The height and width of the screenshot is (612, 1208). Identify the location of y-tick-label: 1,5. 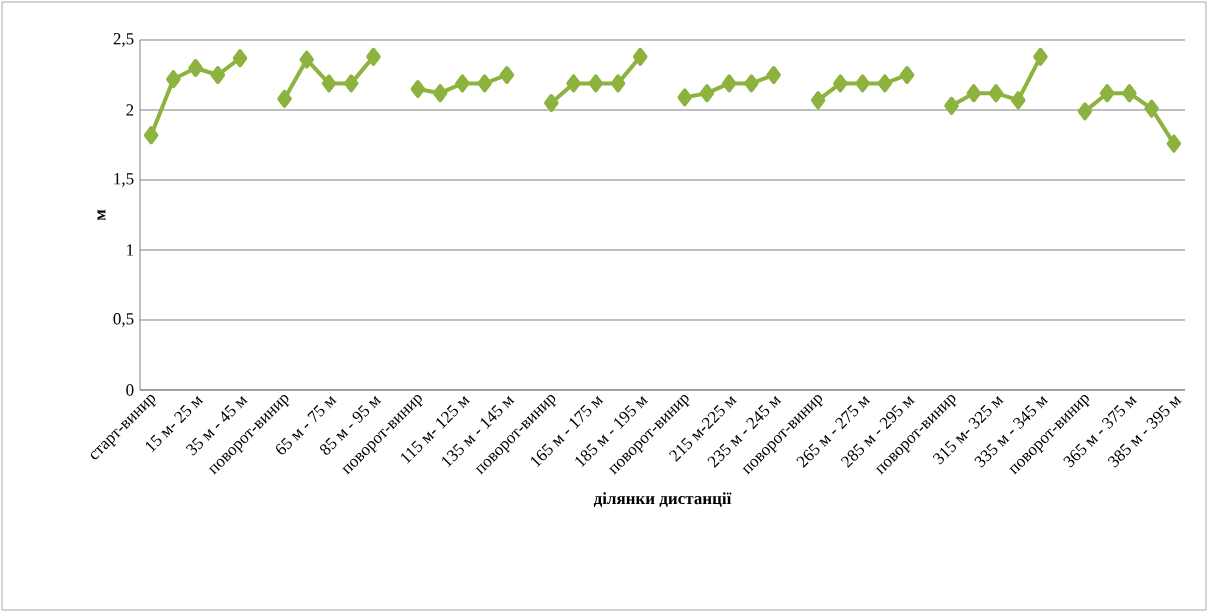
(124, 180).